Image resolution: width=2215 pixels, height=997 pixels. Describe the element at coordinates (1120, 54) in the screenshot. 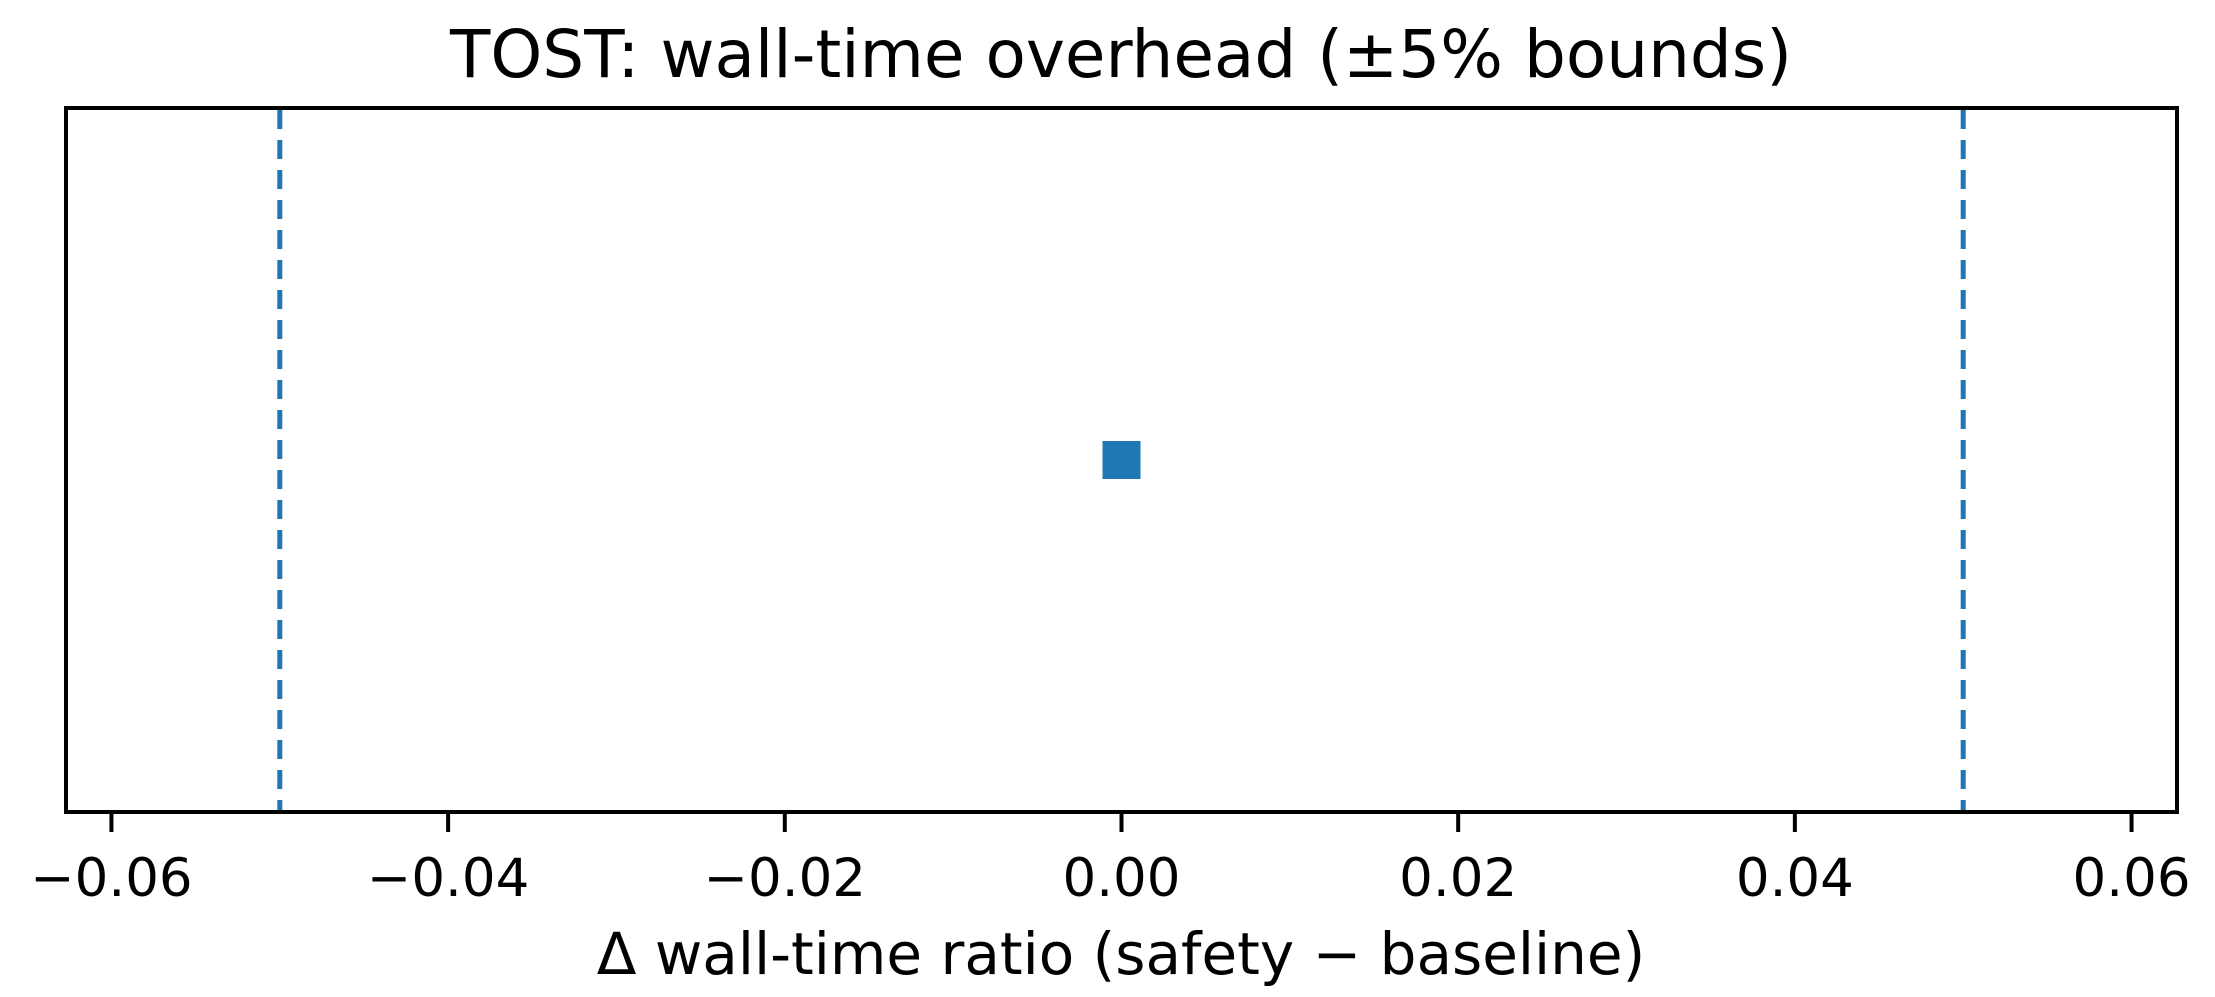

I see `chart-title: TOST: wall-time overhead (±5% bounds)` at that location.